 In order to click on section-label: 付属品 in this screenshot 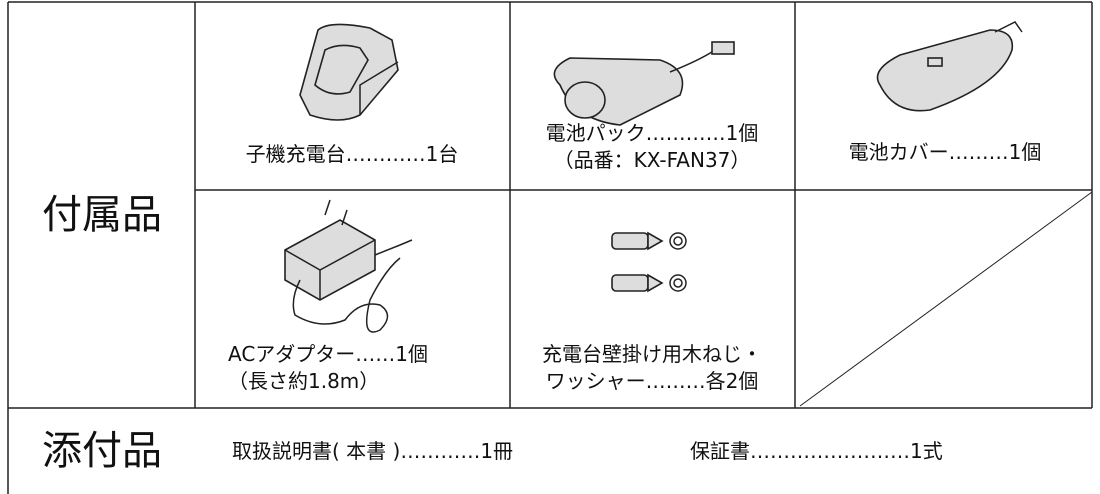, I will do `click(102, 215)`.